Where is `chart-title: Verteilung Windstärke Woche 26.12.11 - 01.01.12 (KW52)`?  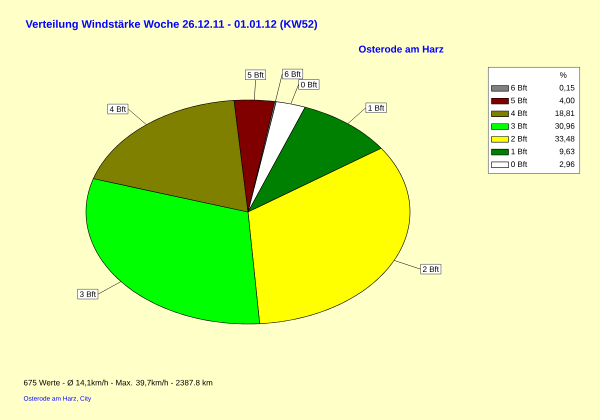 chart-title: Verteilung Windstärke Woche 26.12.11 - 01.01.12 (KW52) is located at coordinates (172, 25).